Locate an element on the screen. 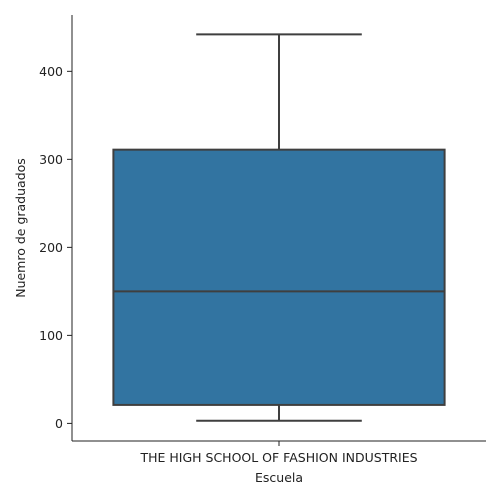  x-tick-label: THE HIGH SCHOOL OF FASHION INDUSTRIES is located at coordinates (278, 457).